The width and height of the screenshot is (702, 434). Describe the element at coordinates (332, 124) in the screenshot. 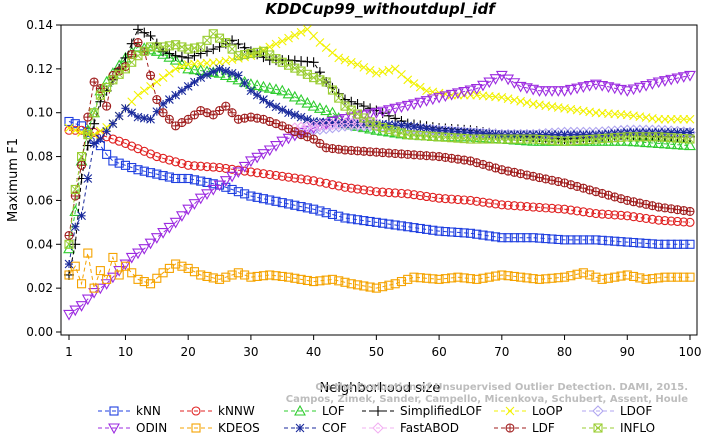

I see `point-fastabod` at that location.